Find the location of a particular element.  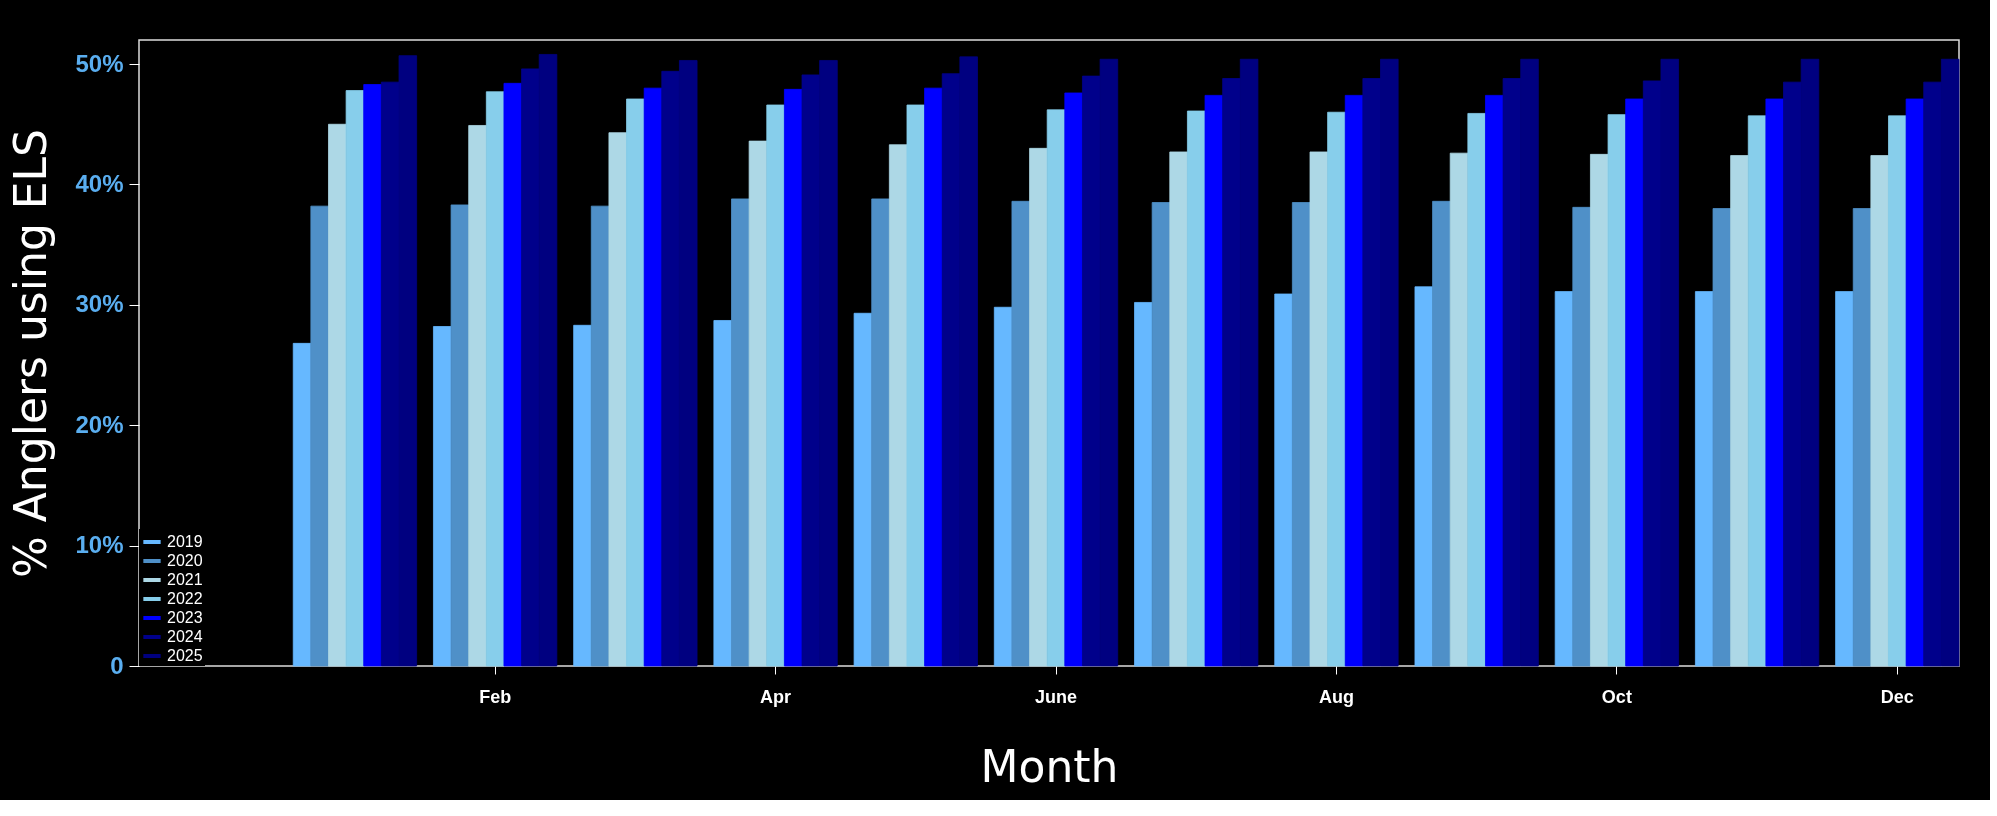

legend-label: 2024 is located at coordinates (185, 636).